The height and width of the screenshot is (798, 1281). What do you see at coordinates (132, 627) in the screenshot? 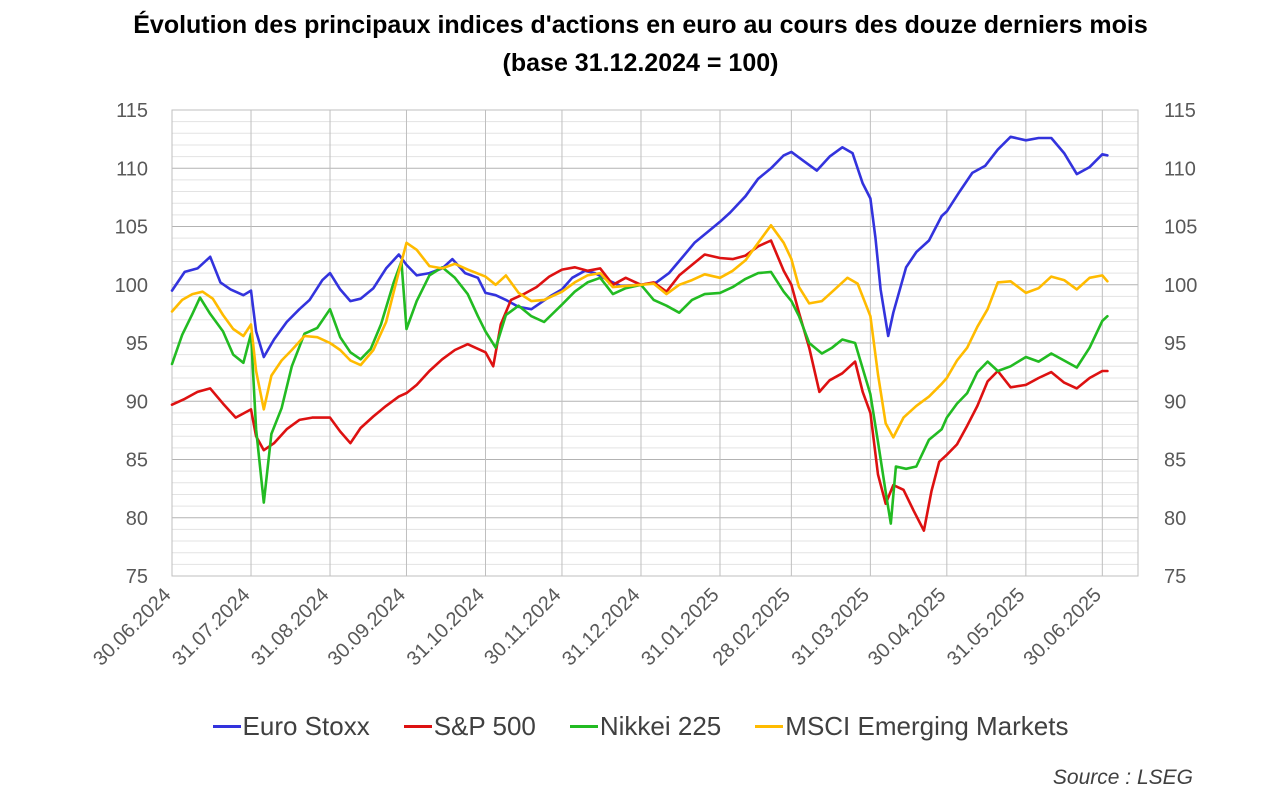
I see `x-tick-label: 30.06.2024` at bounding box center [132, 627].